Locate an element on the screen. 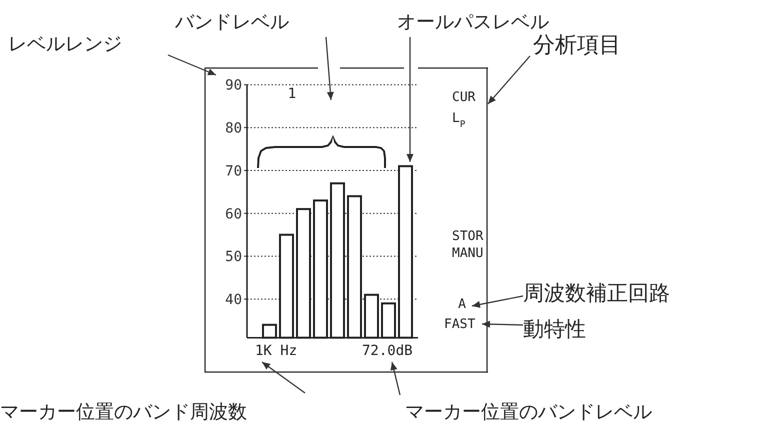  text: 周波数補正回路 is located at coordinates (596, 293).